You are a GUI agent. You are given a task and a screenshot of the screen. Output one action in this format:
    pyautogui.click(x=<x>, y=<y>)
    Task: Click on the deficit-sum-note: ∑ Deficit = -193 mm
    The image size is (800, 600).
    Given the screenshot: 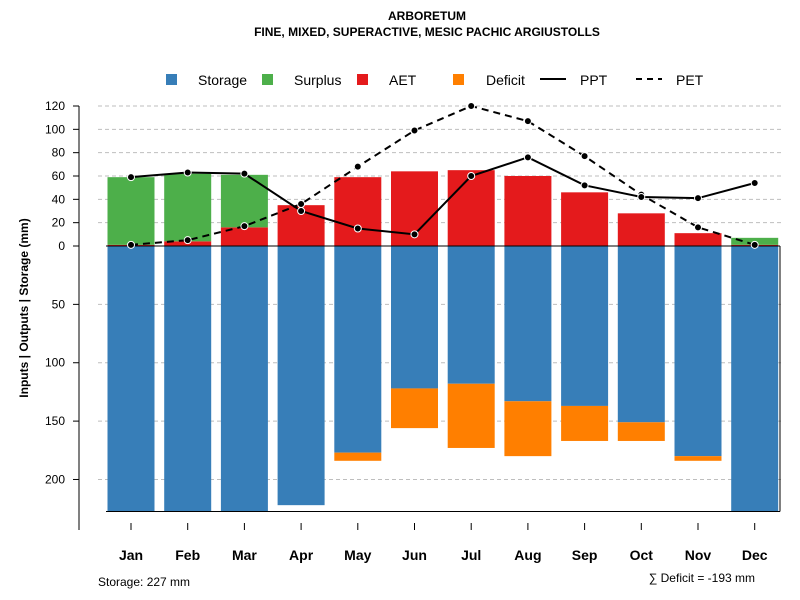 What is the action you would take?
    pyautogui.click(x=702, y=578)
    